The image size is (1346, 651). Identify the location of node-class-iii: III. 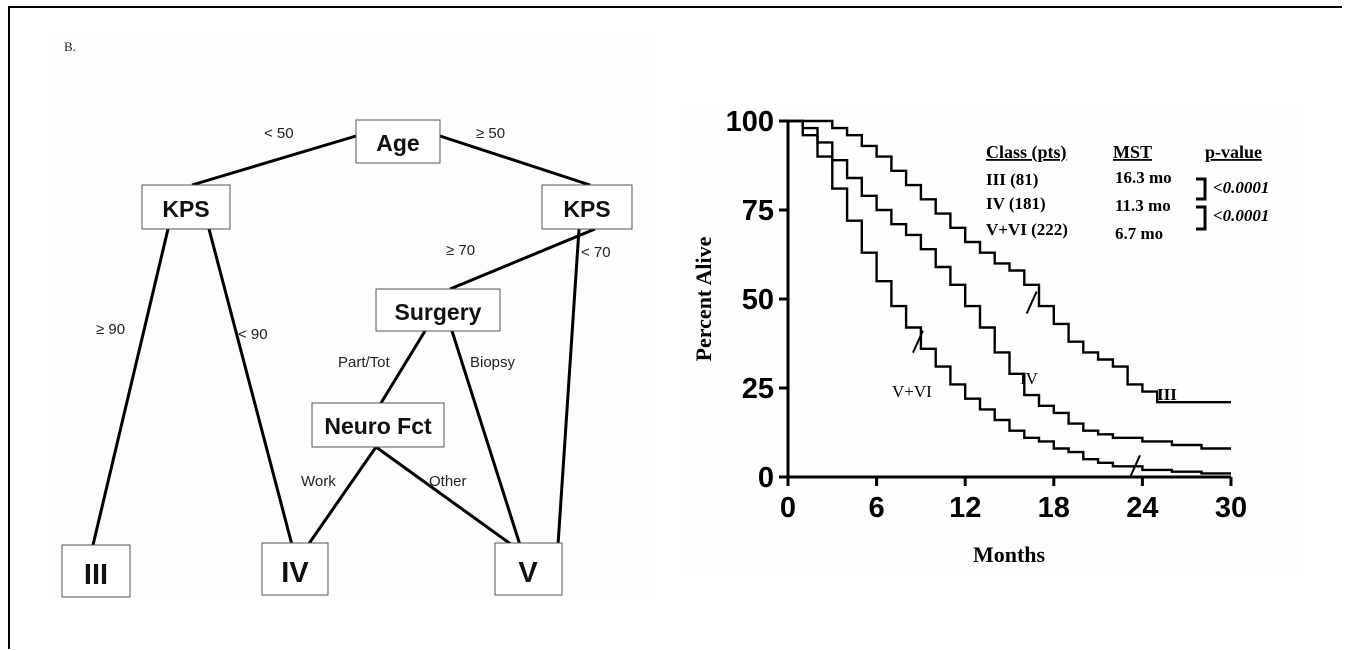
(96, 571).